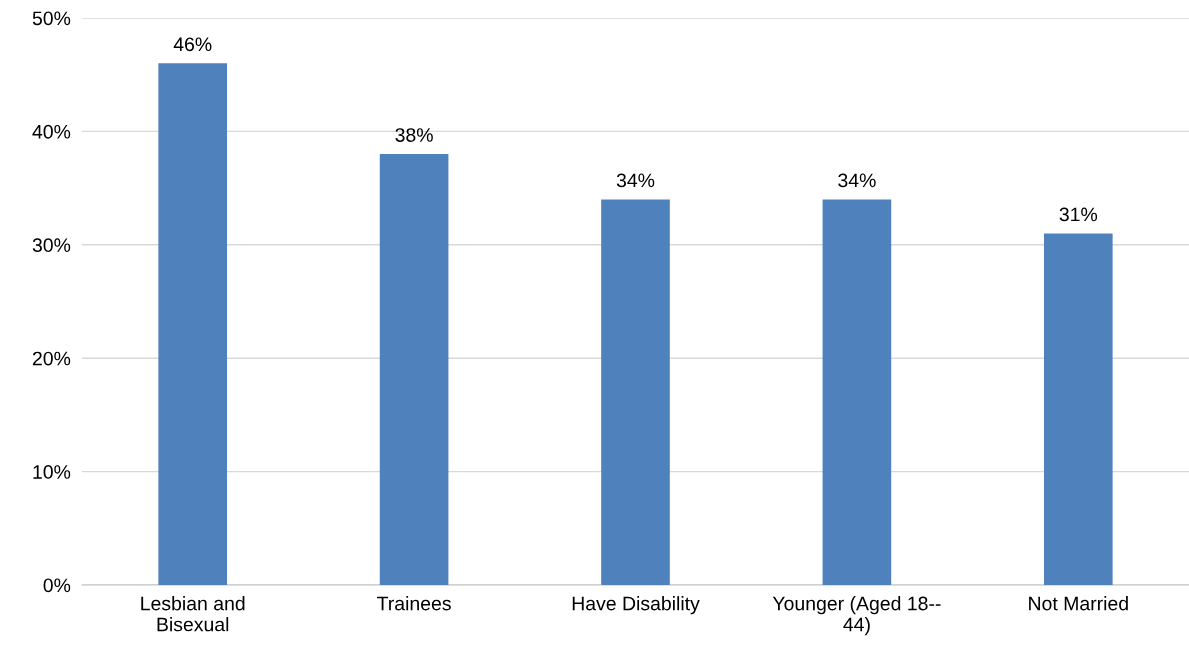  What do you see at coordinates (192, 44) in the screenshot?
I see `data-label: 46%` at bounding box center [192, 44].